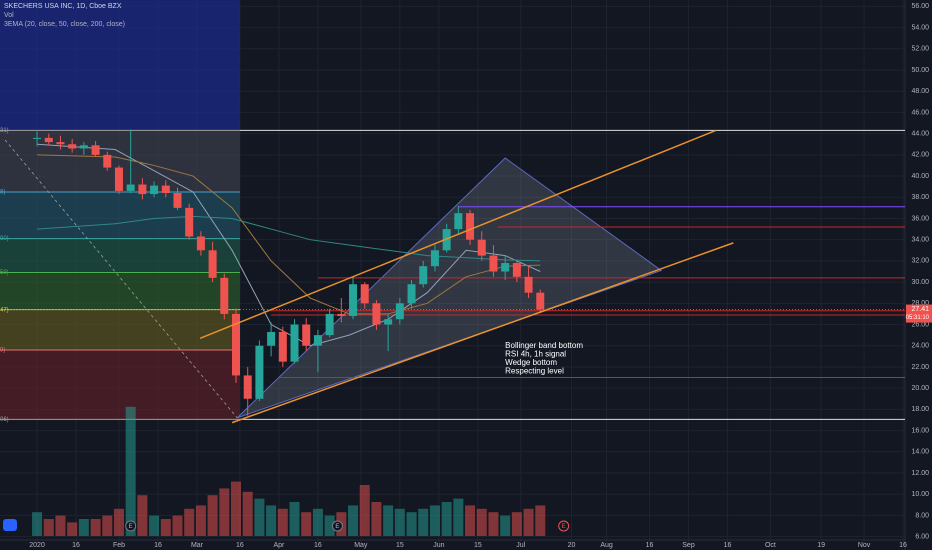  What do you see at coordinates (920, 112) in the screenshot?
I see `y-tick-label: 46.00` at bounding box center [920, 112].